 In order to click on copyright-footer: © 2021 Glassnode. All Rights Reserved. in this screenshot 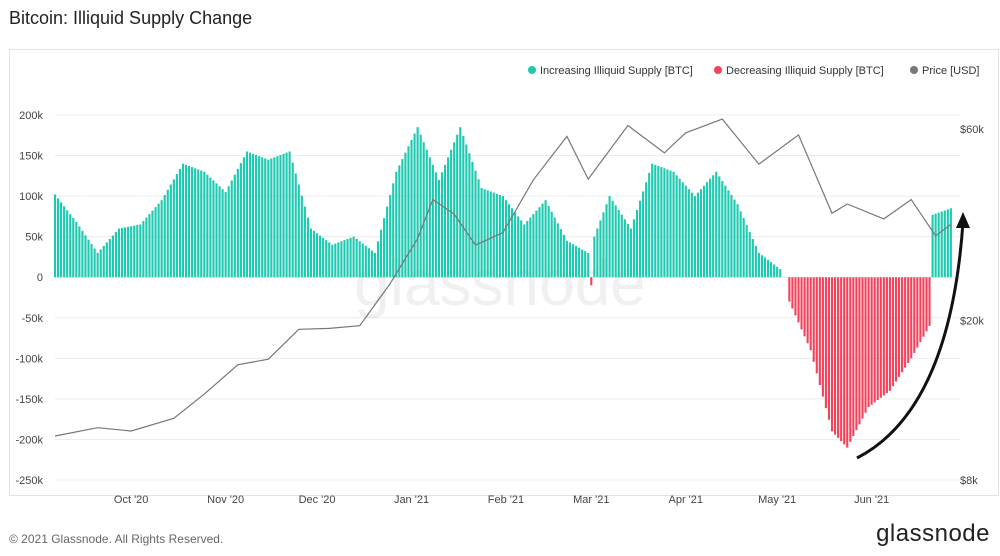, I will do `click(116, 539)`.